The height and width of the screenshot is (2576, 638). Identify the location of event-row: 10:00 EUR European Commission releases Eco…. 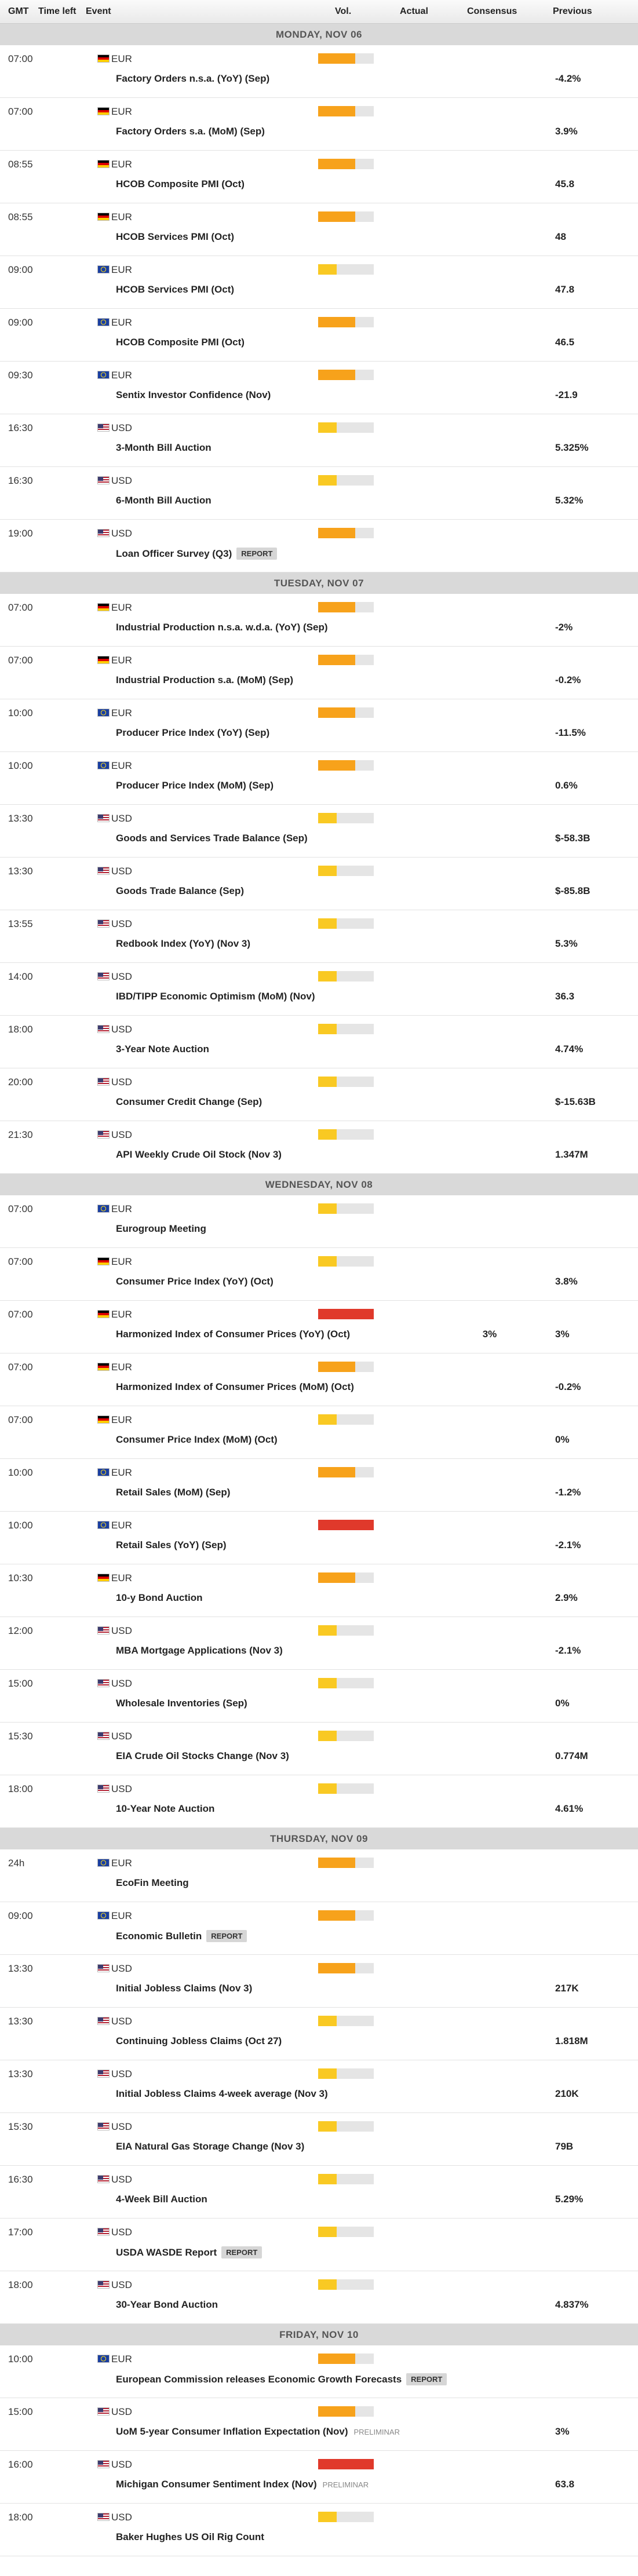
(319, 2371).